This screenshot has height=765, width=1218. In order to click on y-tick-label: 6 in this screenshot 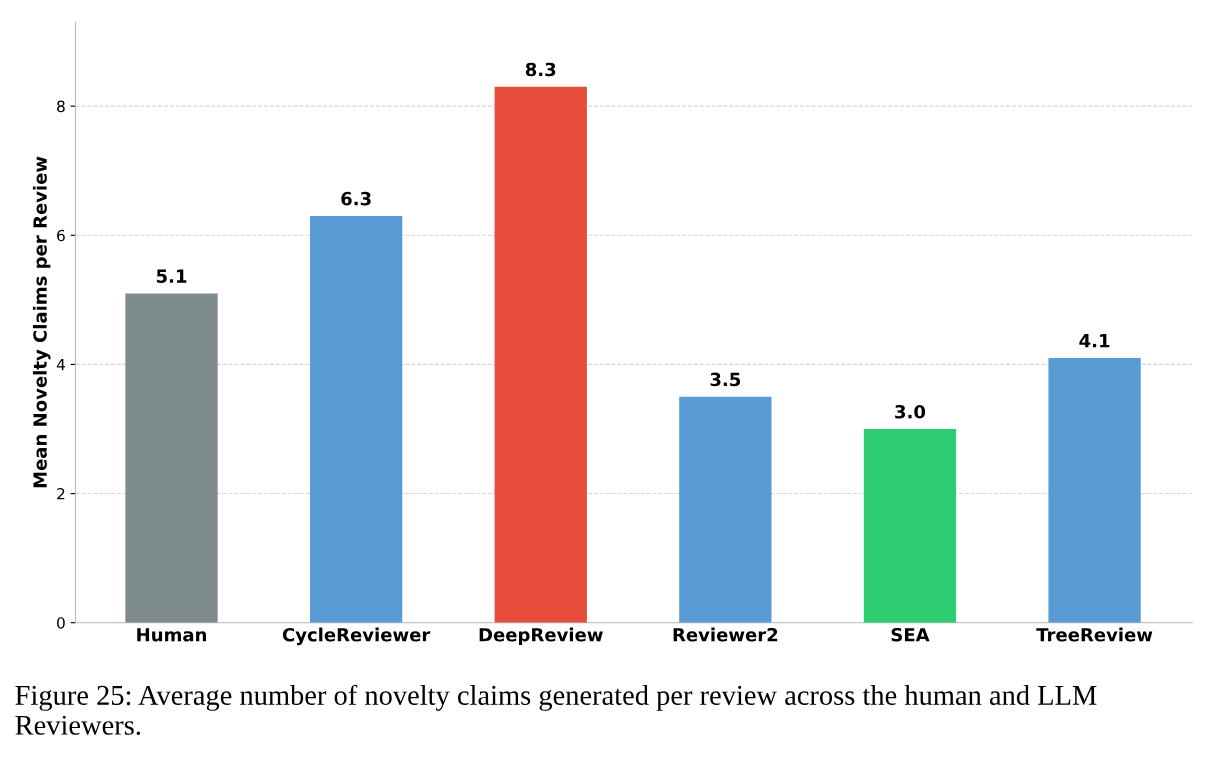, I will do `click(61, 235)`.